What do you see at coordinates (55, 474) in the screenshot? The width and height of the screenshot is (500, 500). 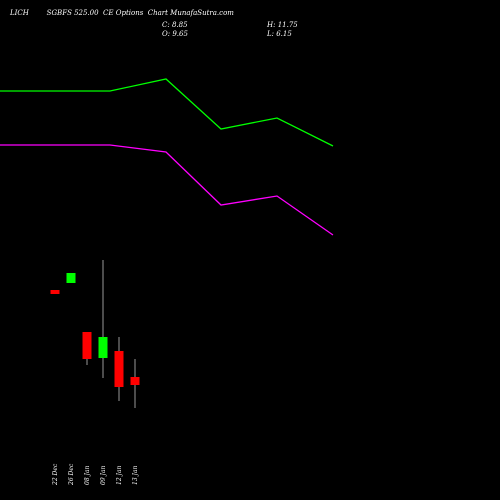 I see `x-tick-label: 22 Dec` at bounding box center [55, 474].